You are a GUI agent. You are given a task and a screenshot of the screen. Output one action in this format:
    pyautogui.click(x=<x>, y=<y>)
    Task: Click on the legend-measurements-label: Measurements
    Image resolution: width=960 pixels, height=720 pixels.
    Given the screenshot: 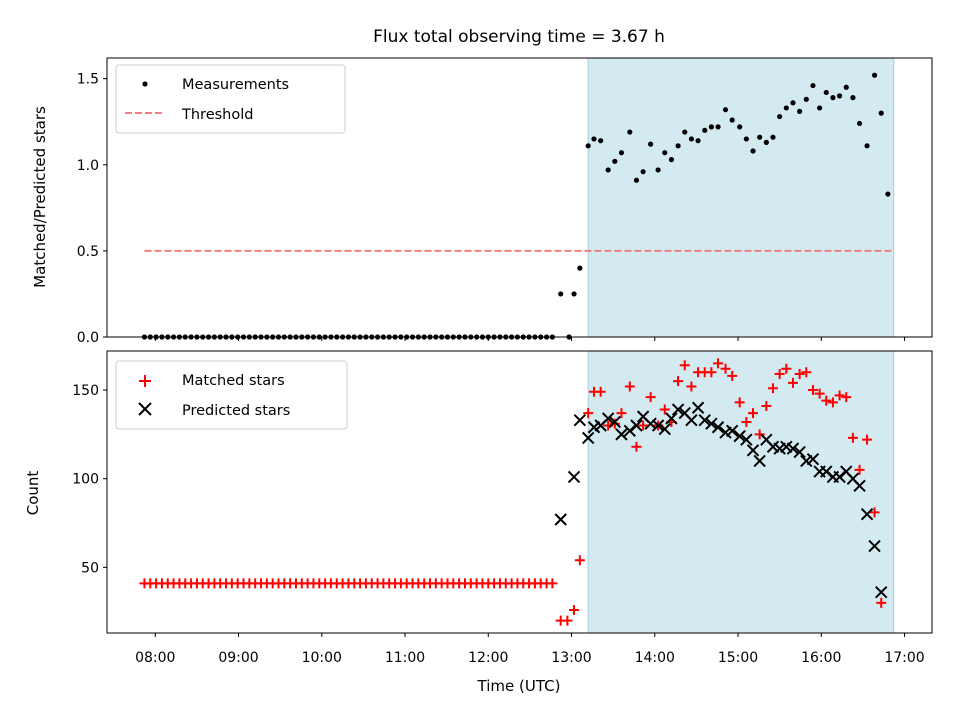 What is the action you would take?
    pyautogui.click(x=235, y=85)
    